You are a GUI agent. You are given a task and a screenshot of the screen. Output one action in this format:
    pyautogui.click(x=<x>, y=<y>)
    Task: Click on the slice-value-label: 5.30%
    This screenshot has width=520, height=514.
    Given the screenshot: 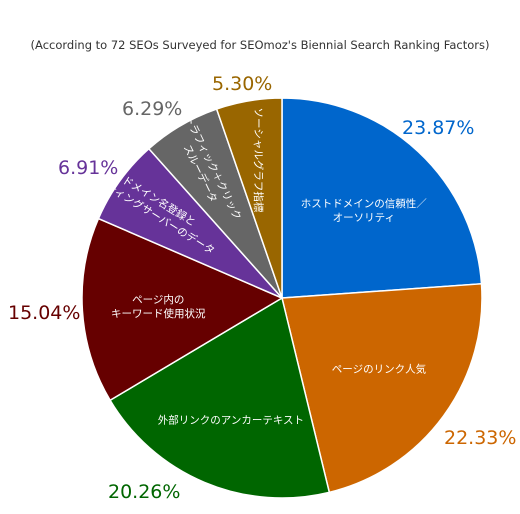 What is the action you would take?
    pyautogui.click(x=242, y=84)
    